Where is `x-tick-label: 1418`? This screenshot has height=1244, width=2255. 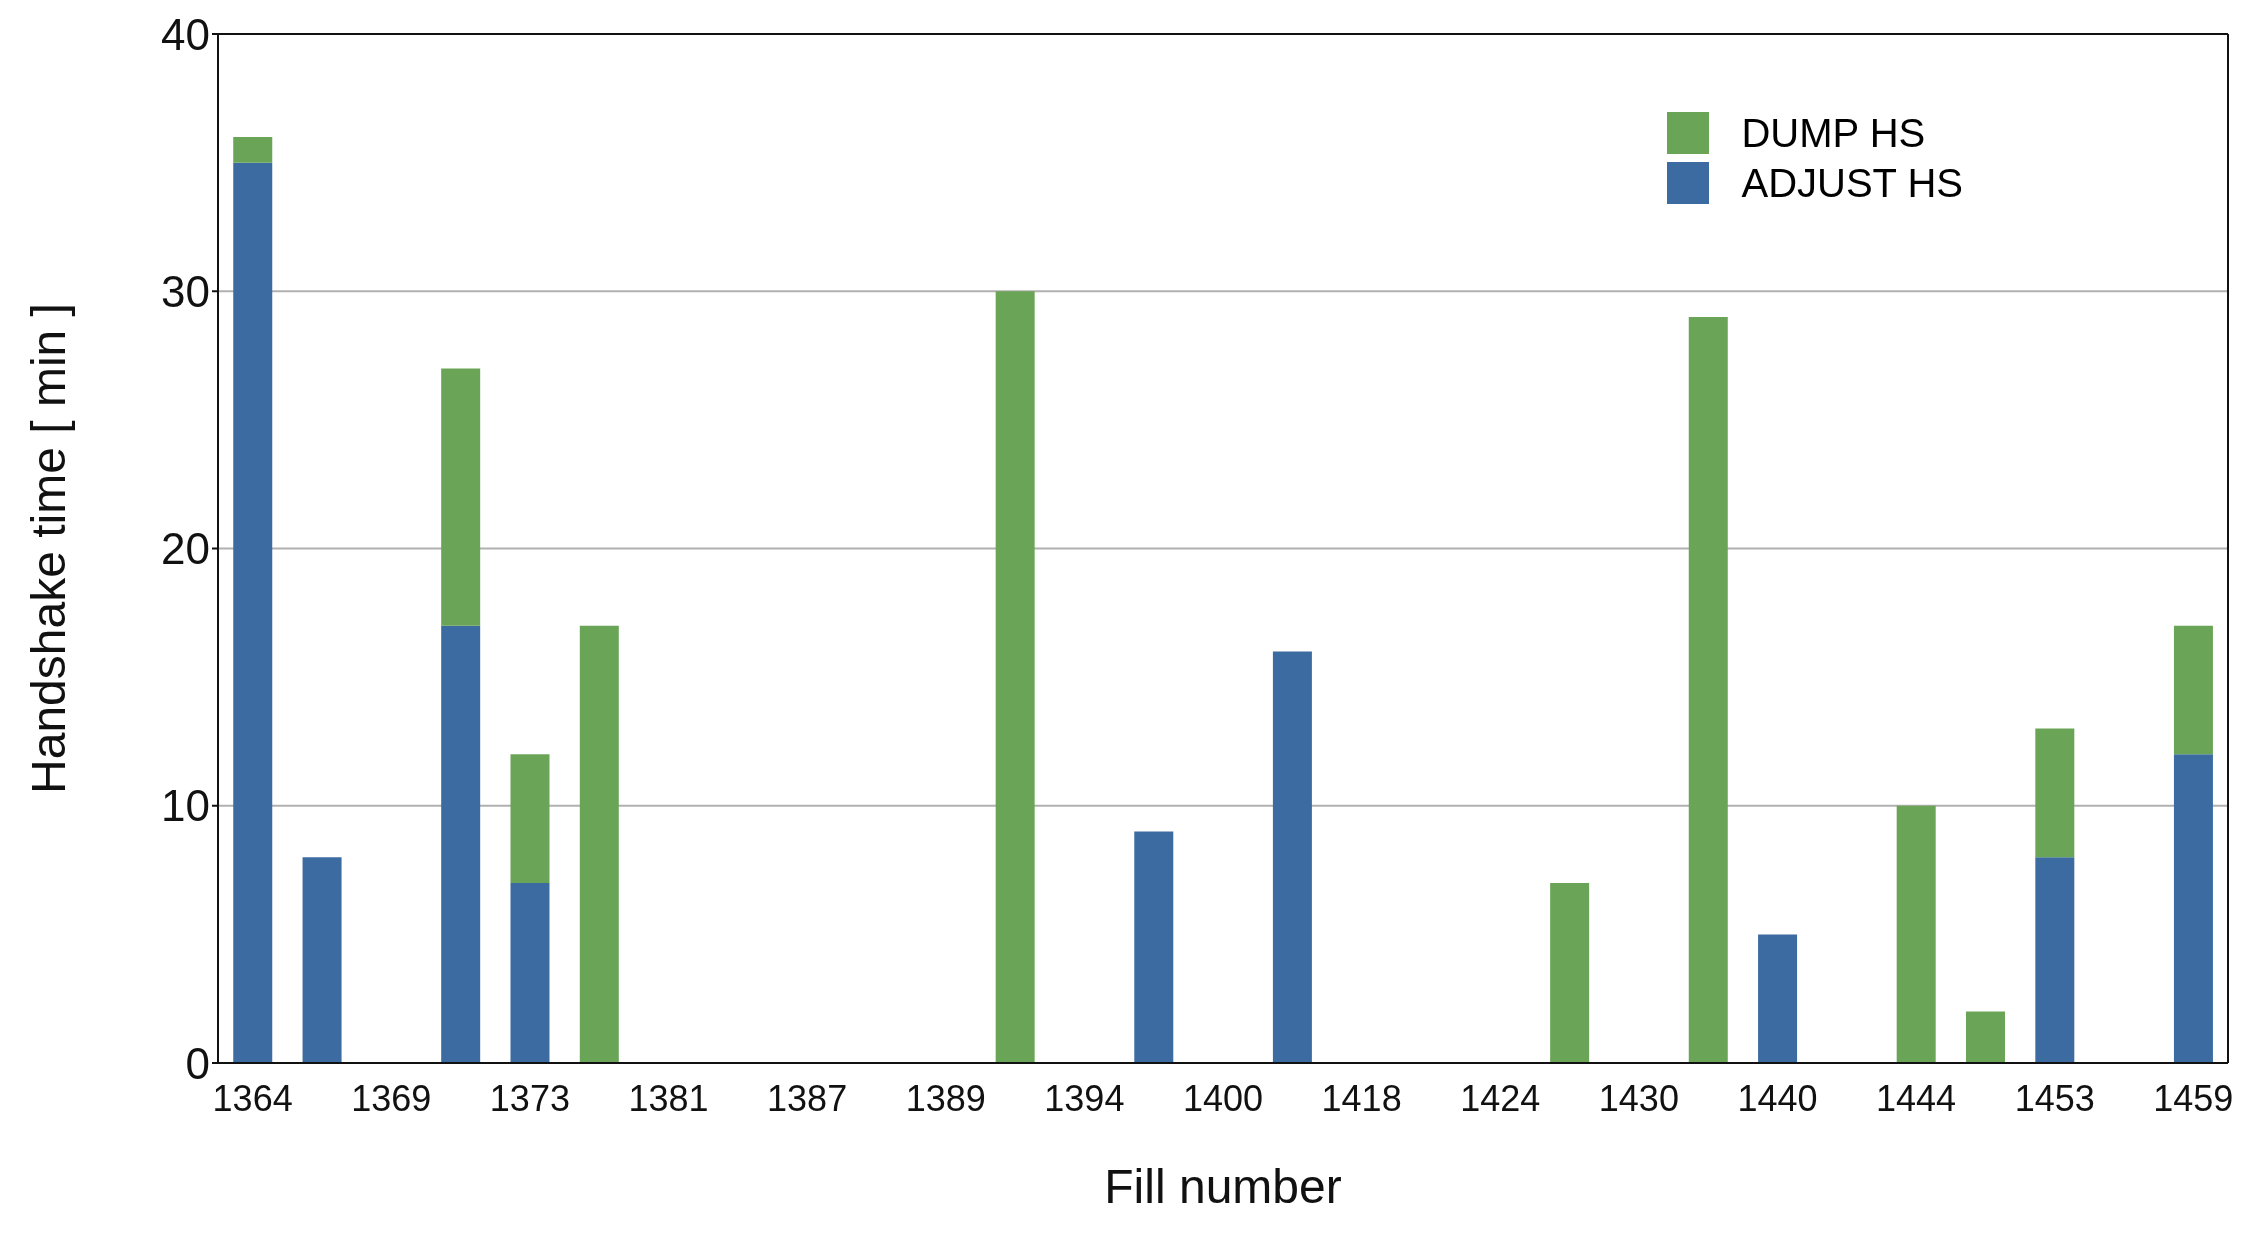 x-tick-label: 1418 is located at coordinates (1361, 1098).